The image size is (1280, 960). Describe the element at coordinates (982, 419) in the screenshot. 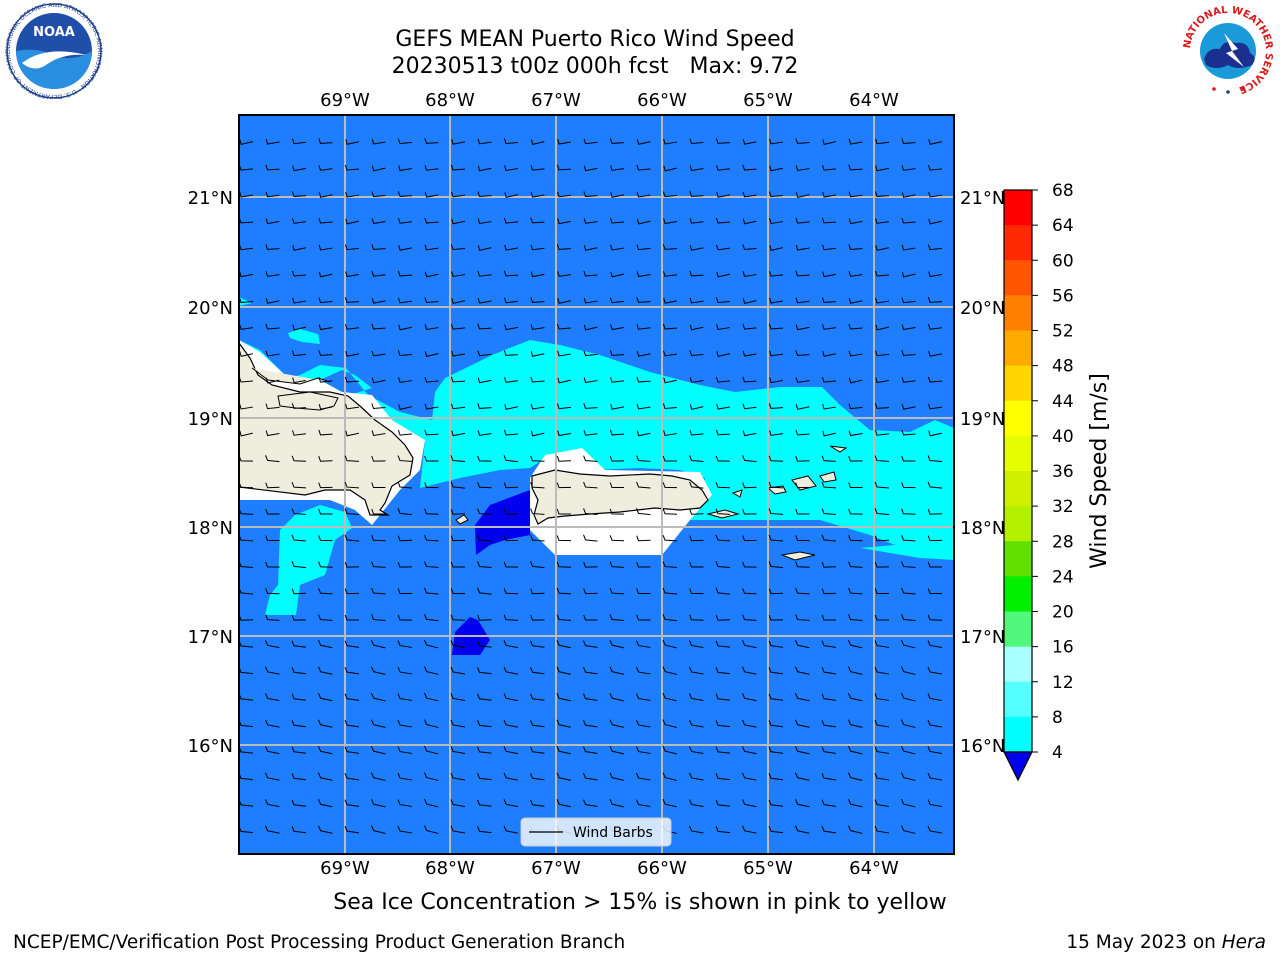

I see `lat-label-right: 19°N` at that location.